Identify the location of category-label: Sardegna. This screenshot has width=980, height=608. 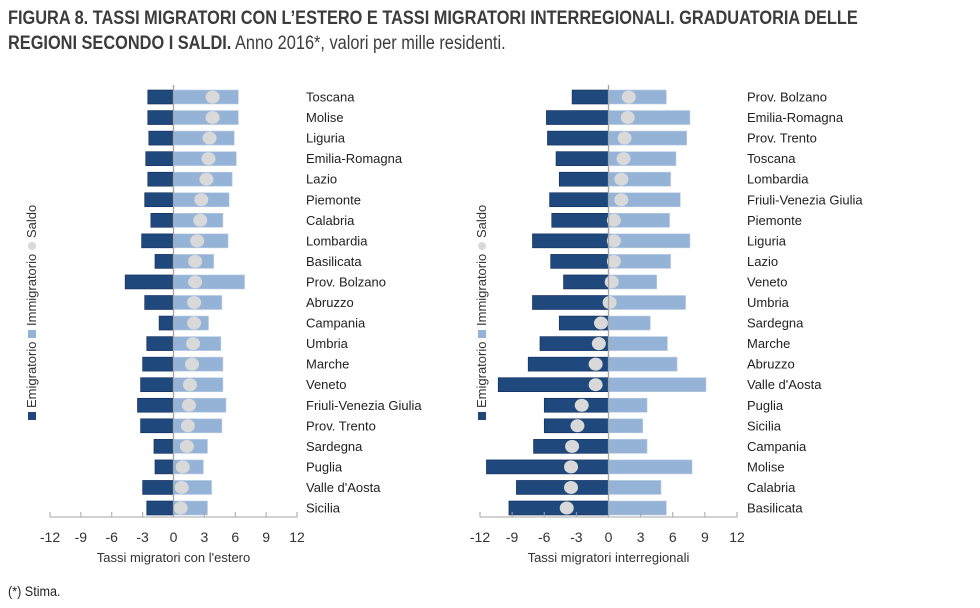
(334, 446).